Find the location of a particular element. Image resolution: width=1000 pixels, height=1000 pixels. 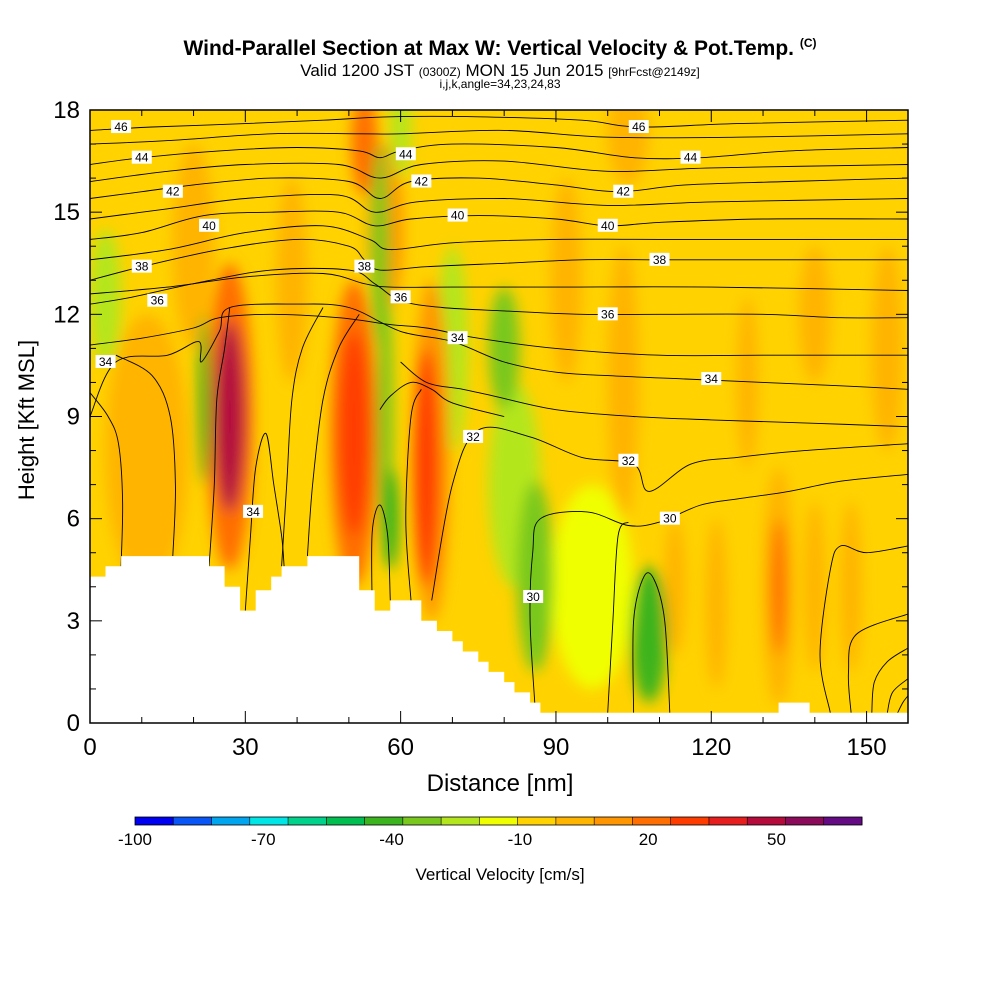

contour-label: 42 is located at coordinates (624, 192).